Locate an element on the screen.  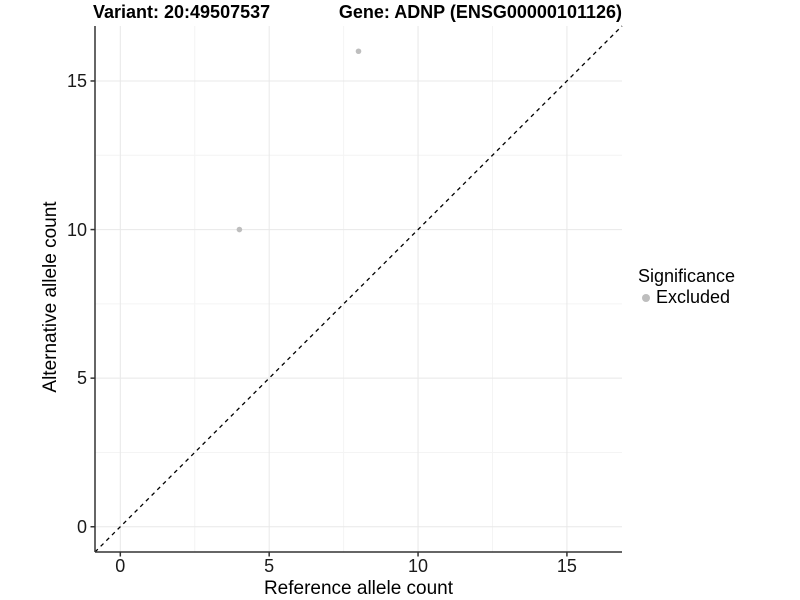
legend-title: Significance is located at coordinates (687, 276).